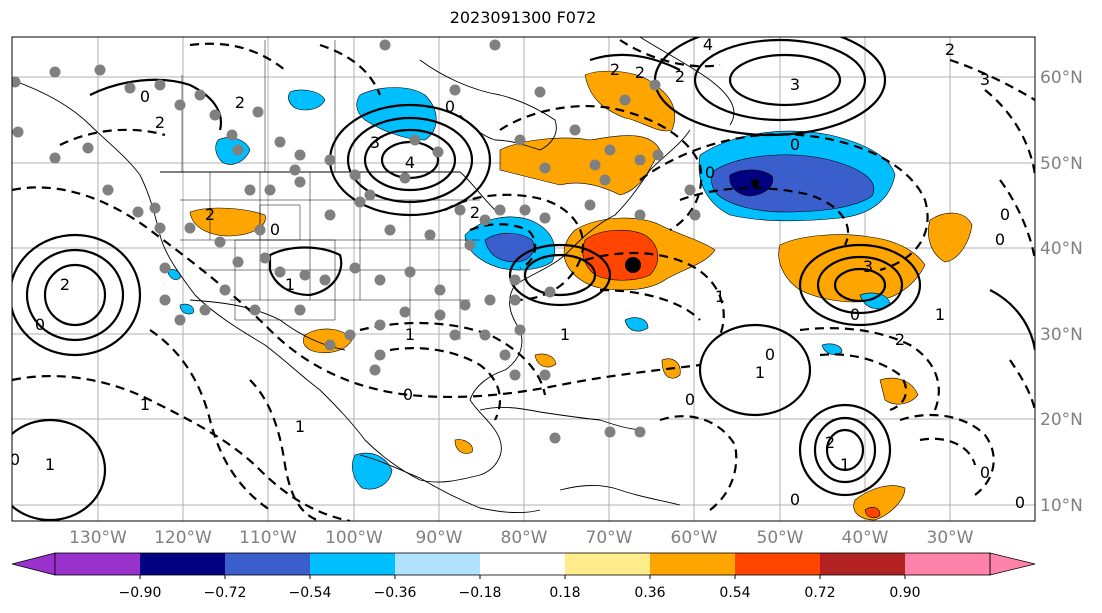  I want to click on coastline-caribbean, so click(562, 418).